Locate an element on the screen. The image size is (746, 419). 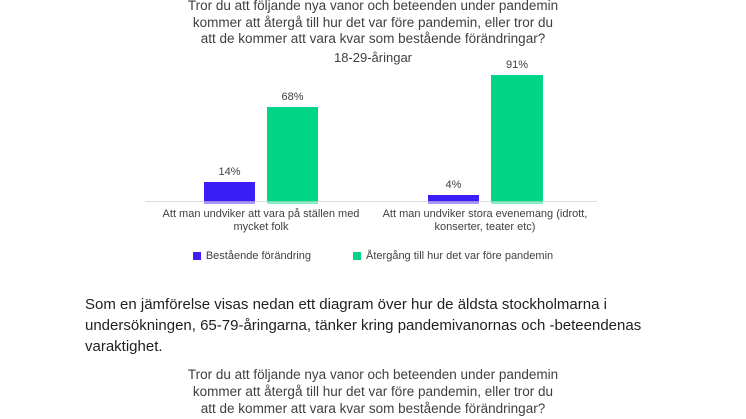
legend-swatch-blue is located at coordinates (196, 256).